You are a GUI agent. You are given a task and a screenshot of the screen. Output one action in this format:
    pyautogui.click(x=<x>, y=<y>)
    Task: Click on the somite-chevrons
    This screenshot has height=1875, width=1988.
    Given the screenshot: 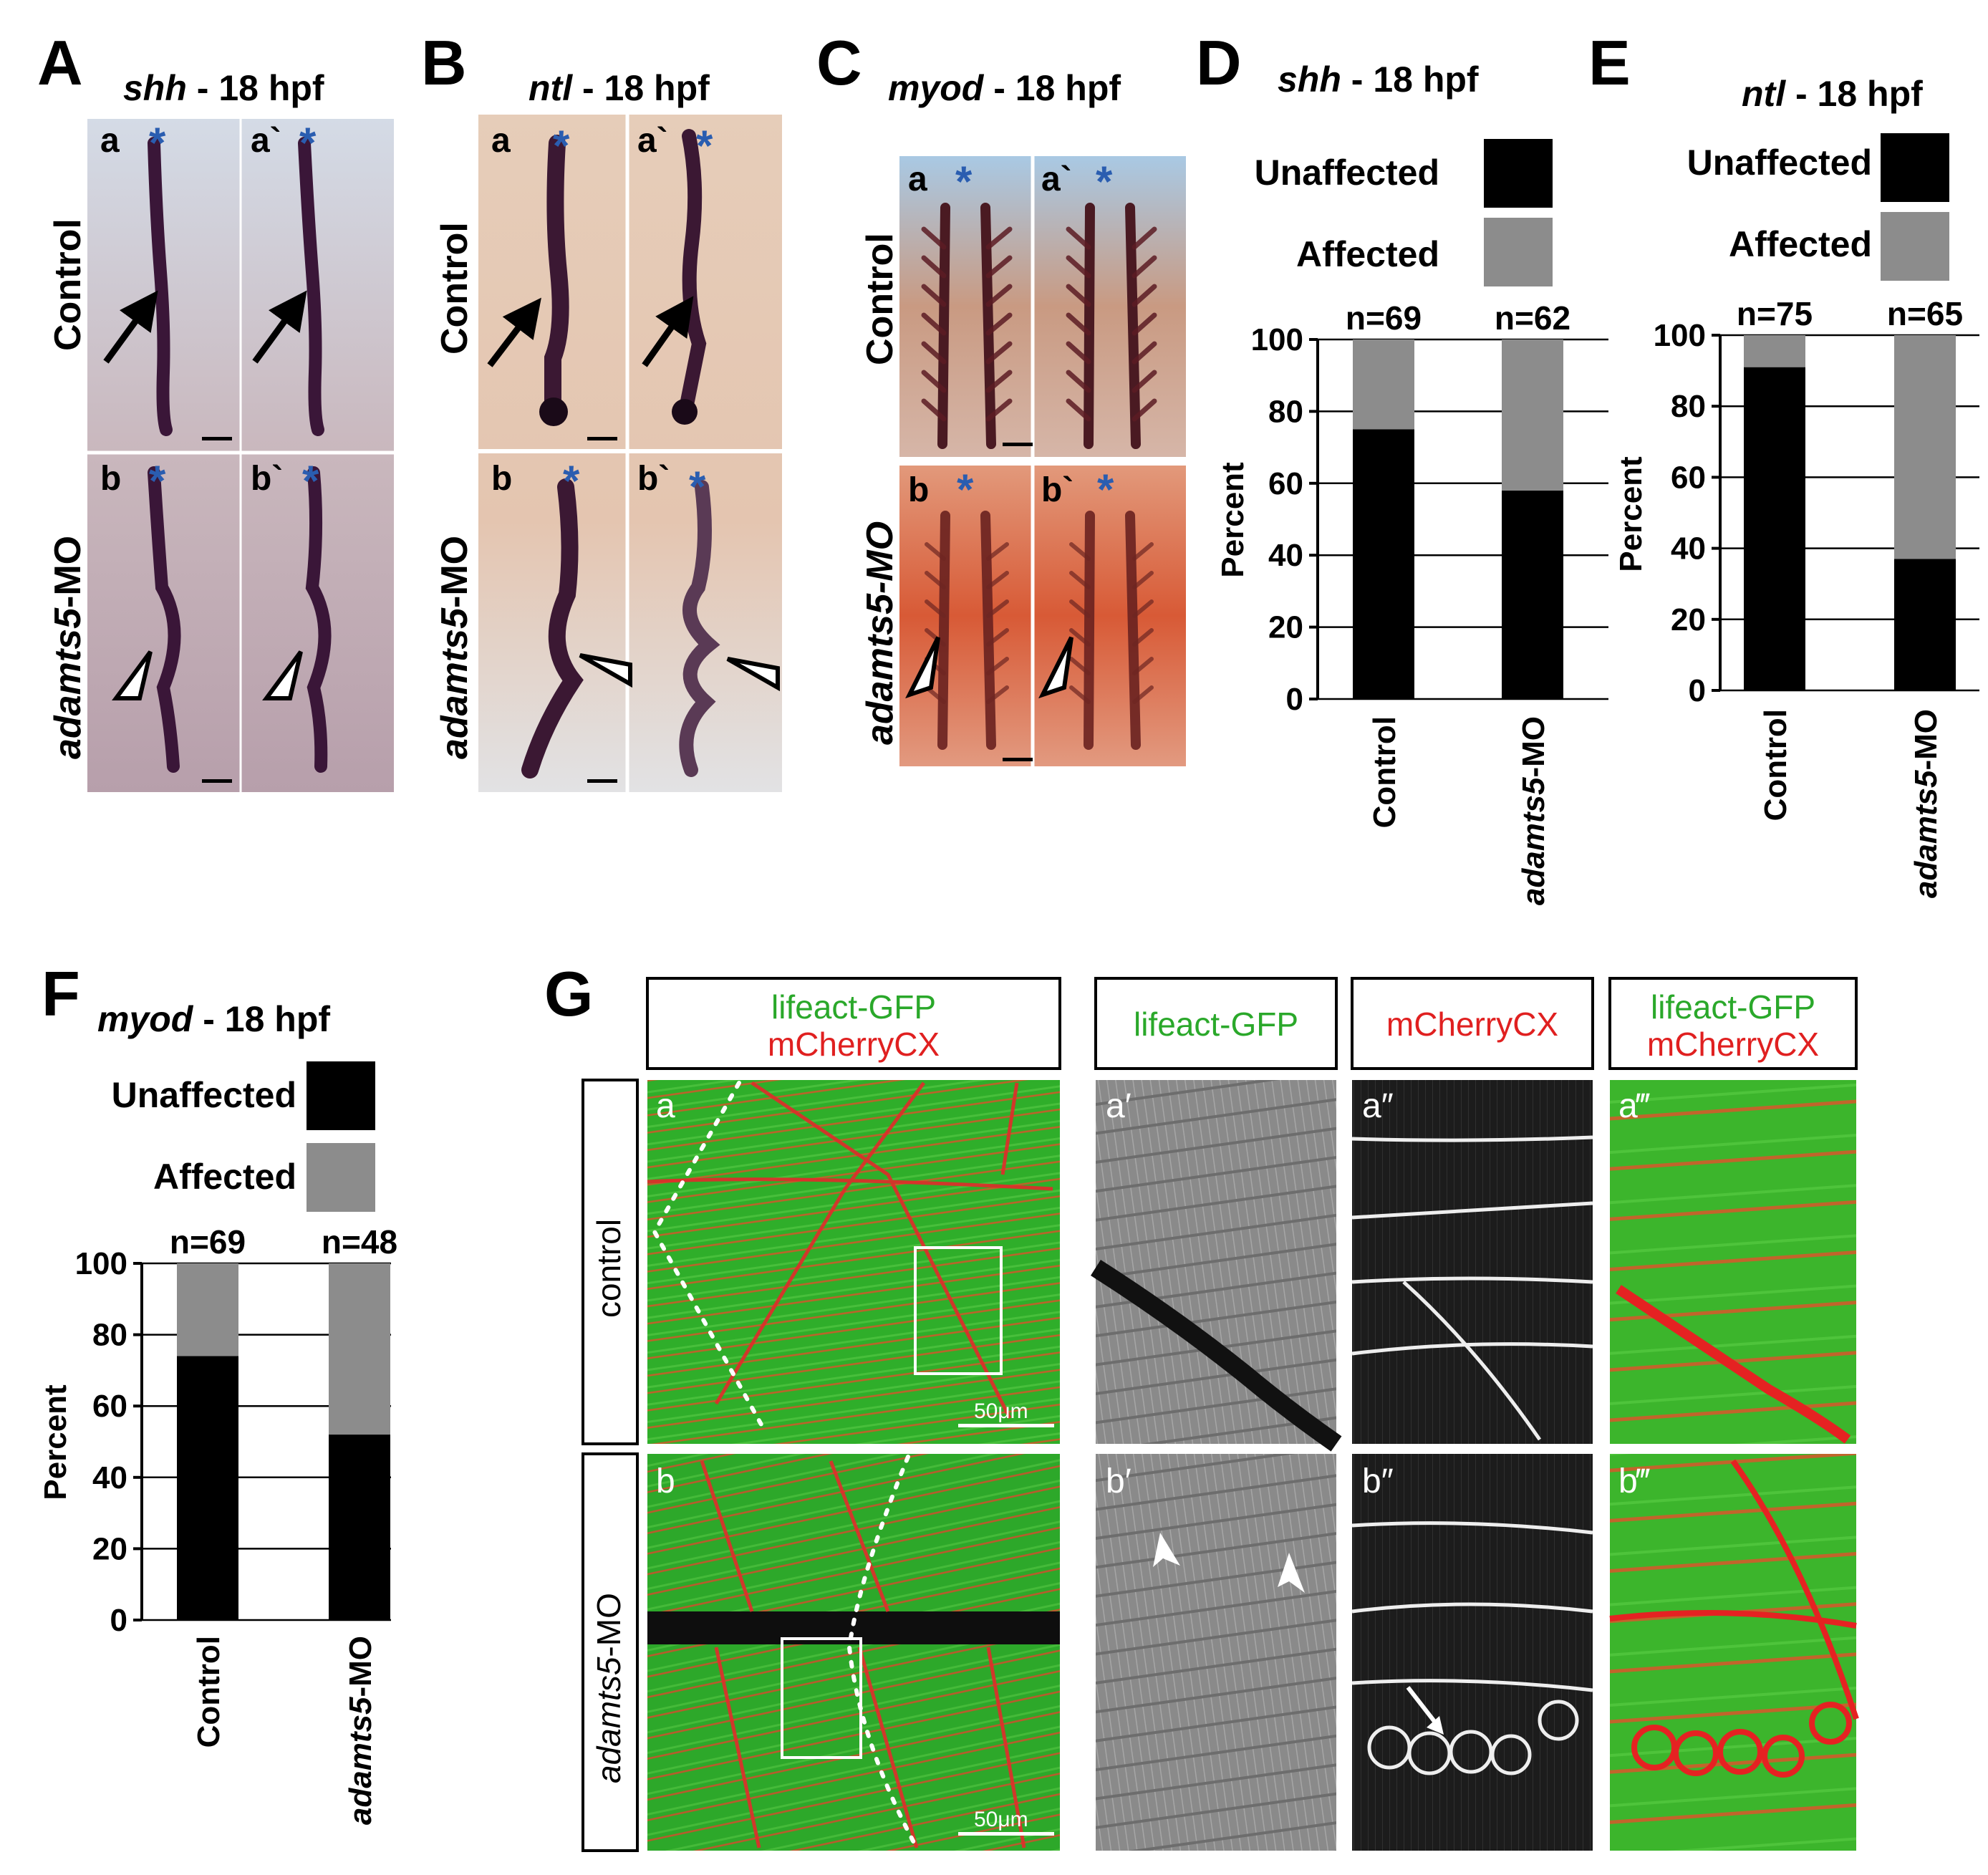 What is the action you would take?
    pyautogui.click(x=1039, y=324)
    